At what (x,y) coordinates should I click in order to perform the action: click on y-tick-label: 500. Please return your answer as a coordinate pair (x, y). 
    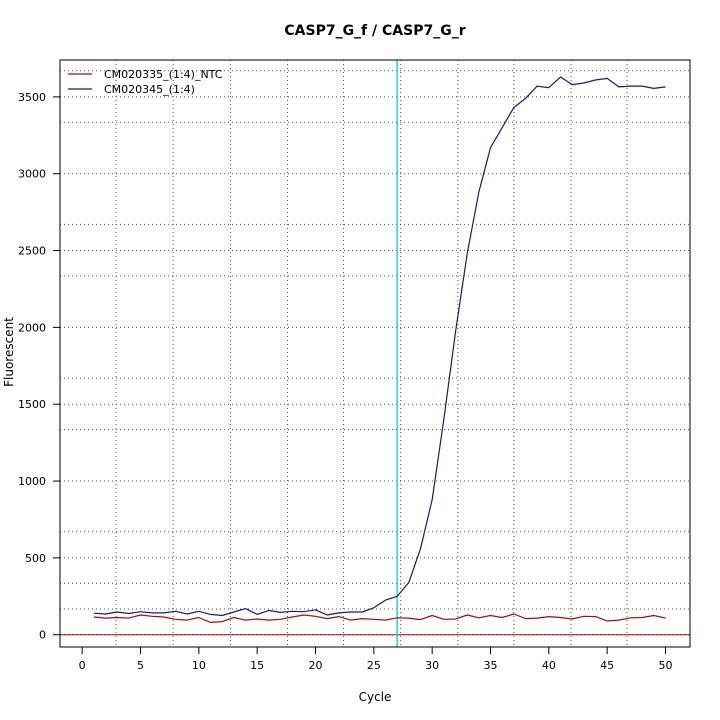
    Looking at the image, I should click on (35, 558).